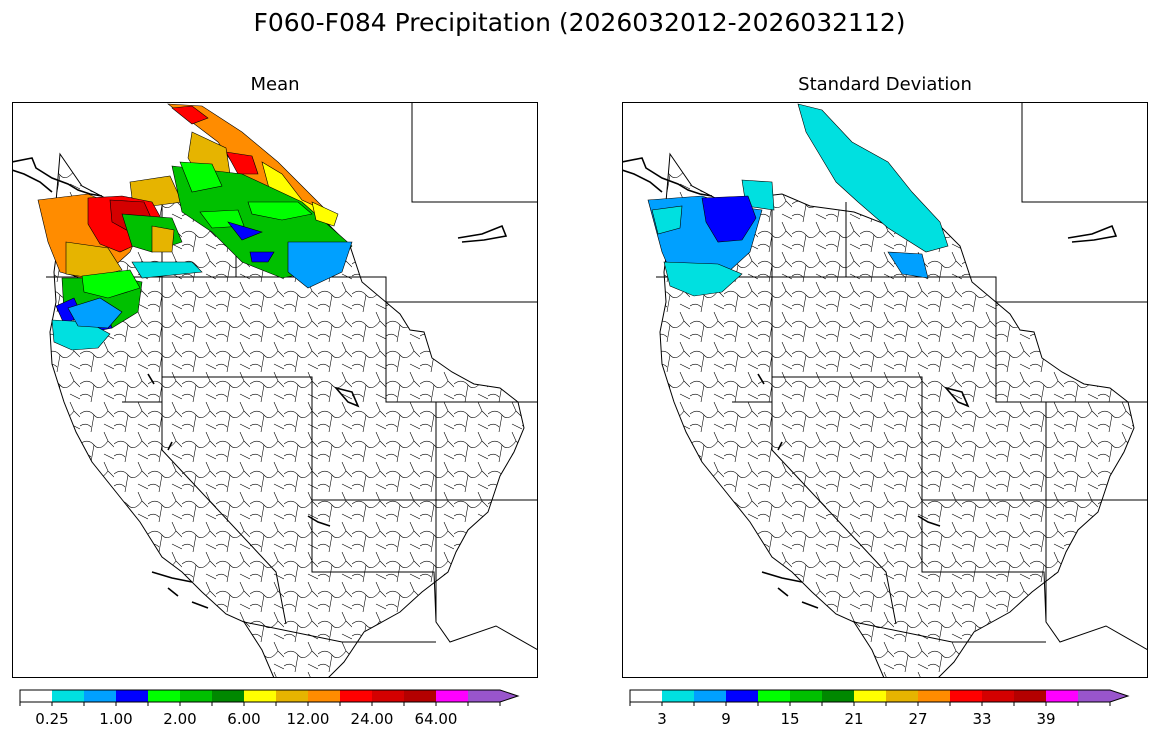 The image size is (1159, 741). Describe the element at coordinates (885, 84) in the screenshot. I see `panel-title-std: Standard Deviation` at that location.